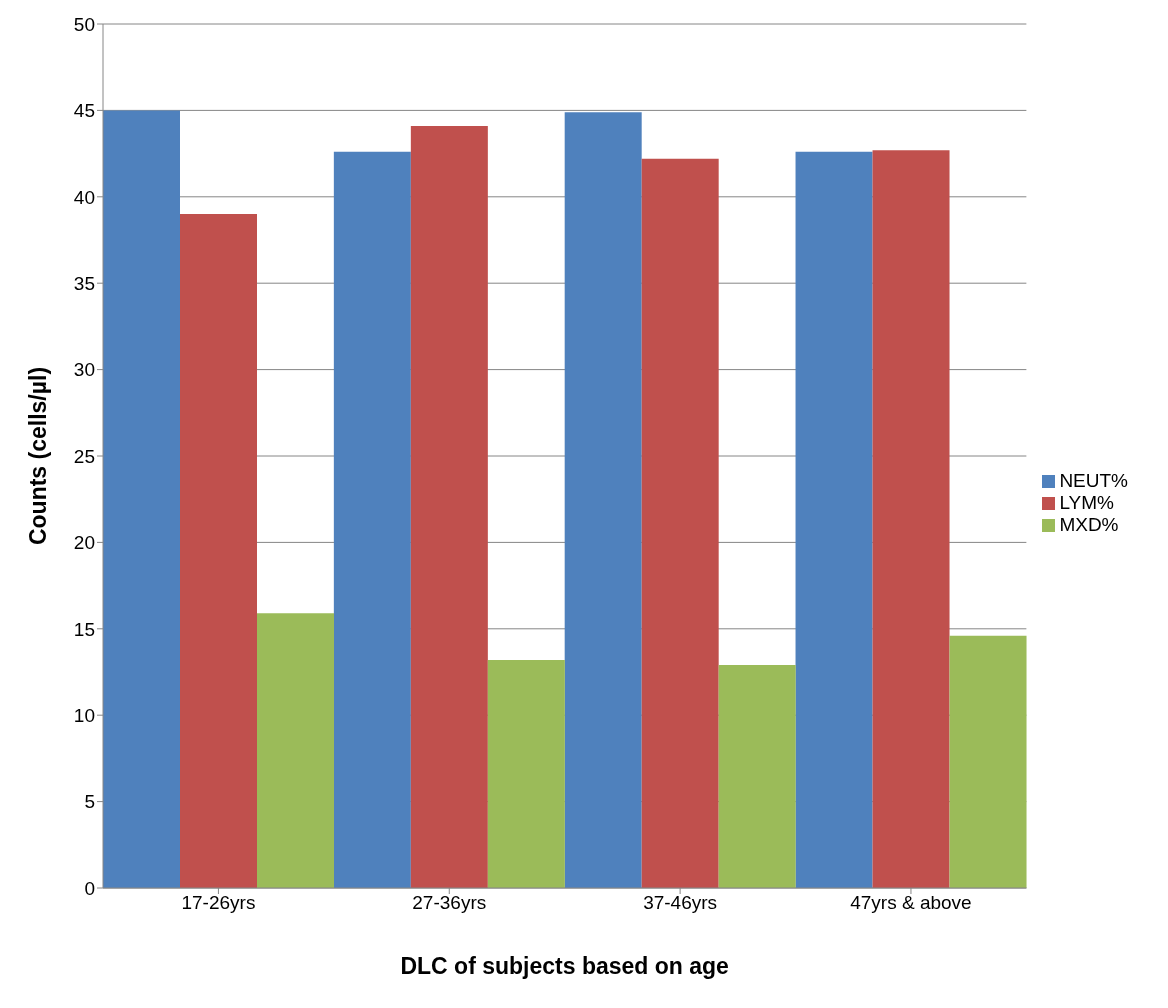 The height and width of the screenshot is (1008, 1168). What do you see at coordinates (84, 543) in the screenshot?
I see `y-tick-label: 20` at bounding box center [84, 543].